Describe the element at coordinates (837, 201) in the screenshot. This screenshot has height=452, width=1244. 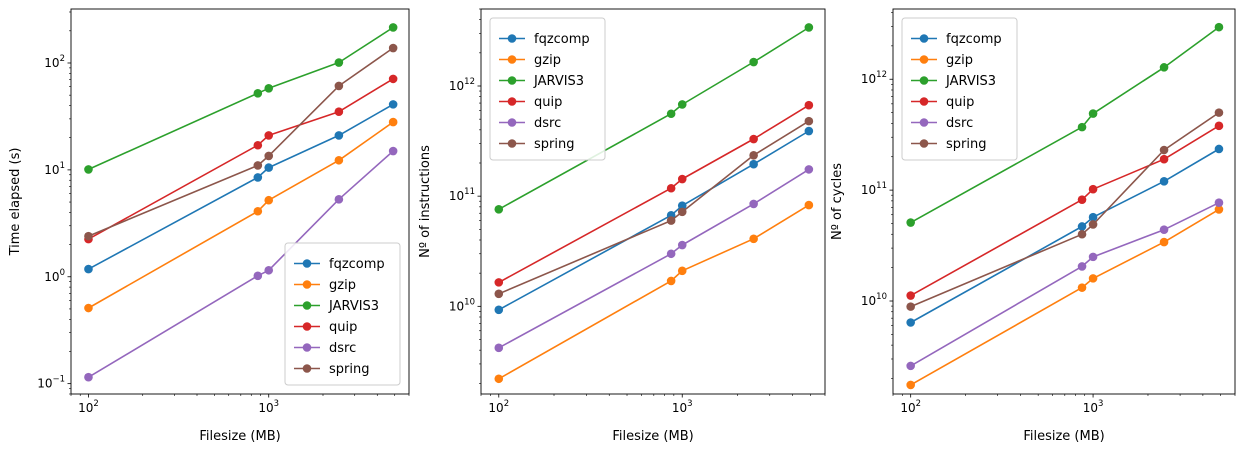
I see `y-axis-label: Nº of cycles` at that location.